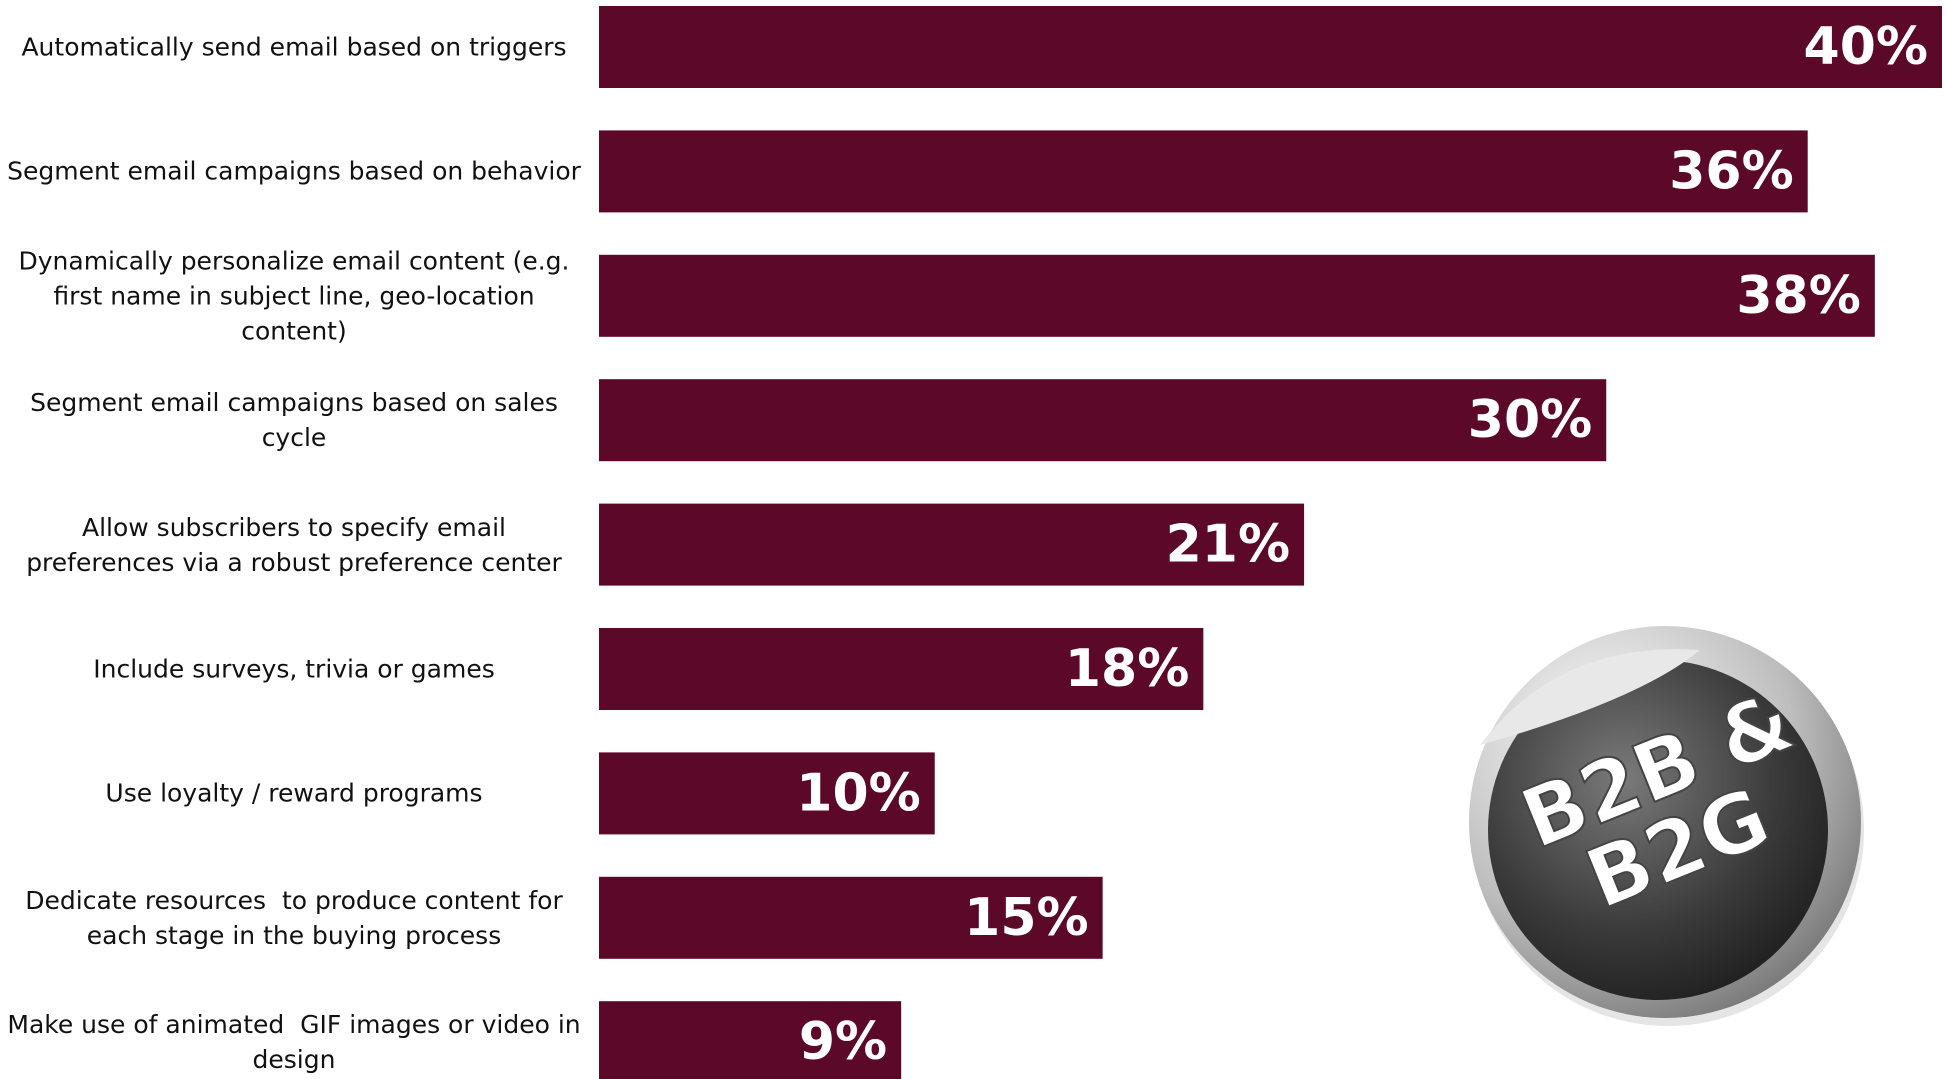  Describe the element at coordinates (1228, 545) in the screenshot. I see `value-label: 21%` at that location.